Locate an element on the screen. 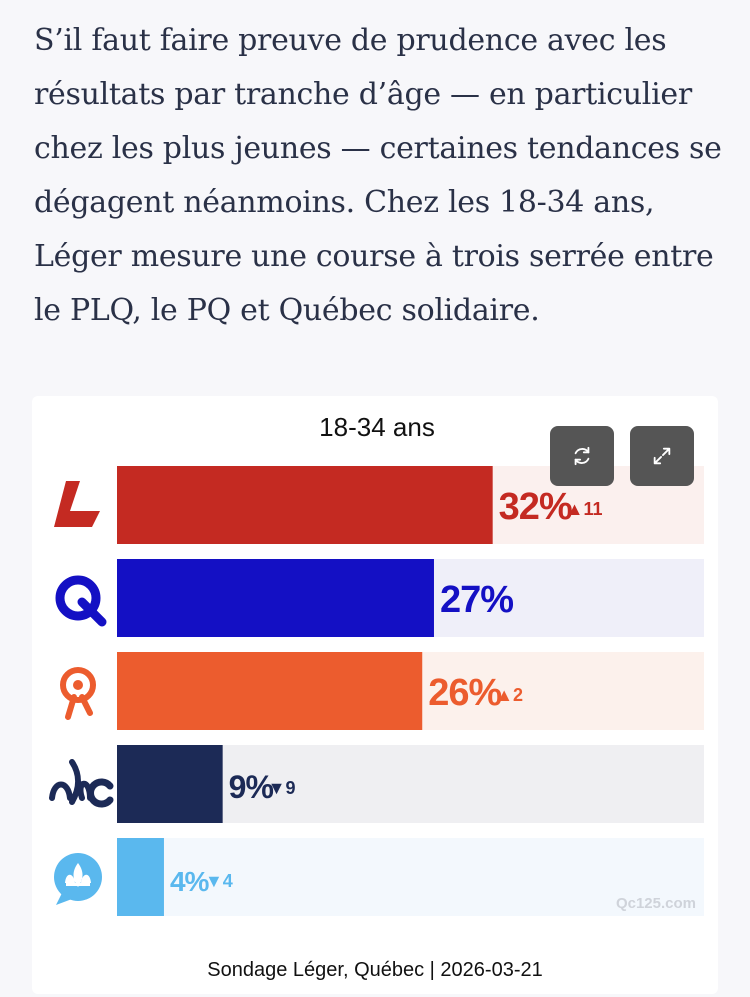 The height and width of the screenshot is (997, 750). change-indicator: ▲11 is located at coordinates (584, 509).